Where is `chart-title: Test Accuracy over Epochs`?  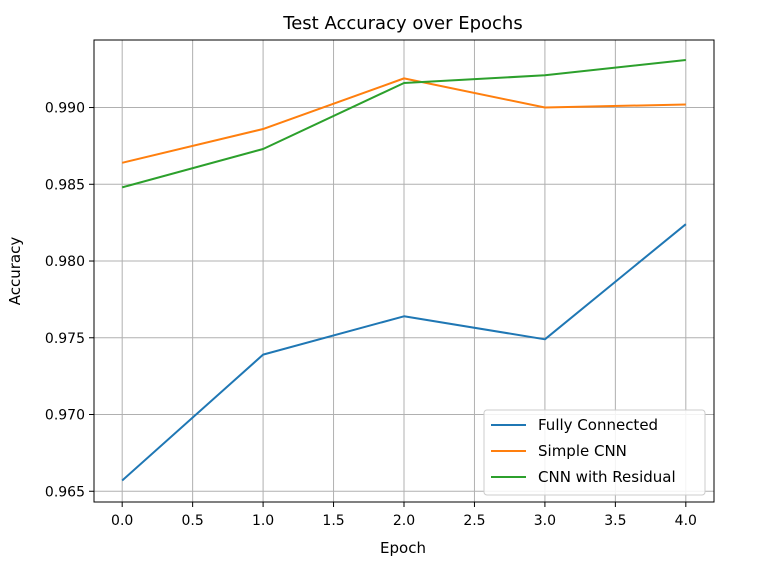
chart-title: Test Accuracy over Epochs is located at coordinates (402, 23).